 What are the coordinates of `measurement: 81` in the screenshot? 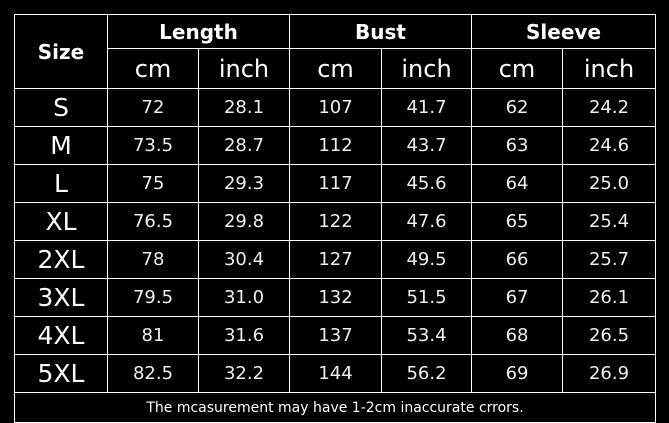 It's located at (153, 335).